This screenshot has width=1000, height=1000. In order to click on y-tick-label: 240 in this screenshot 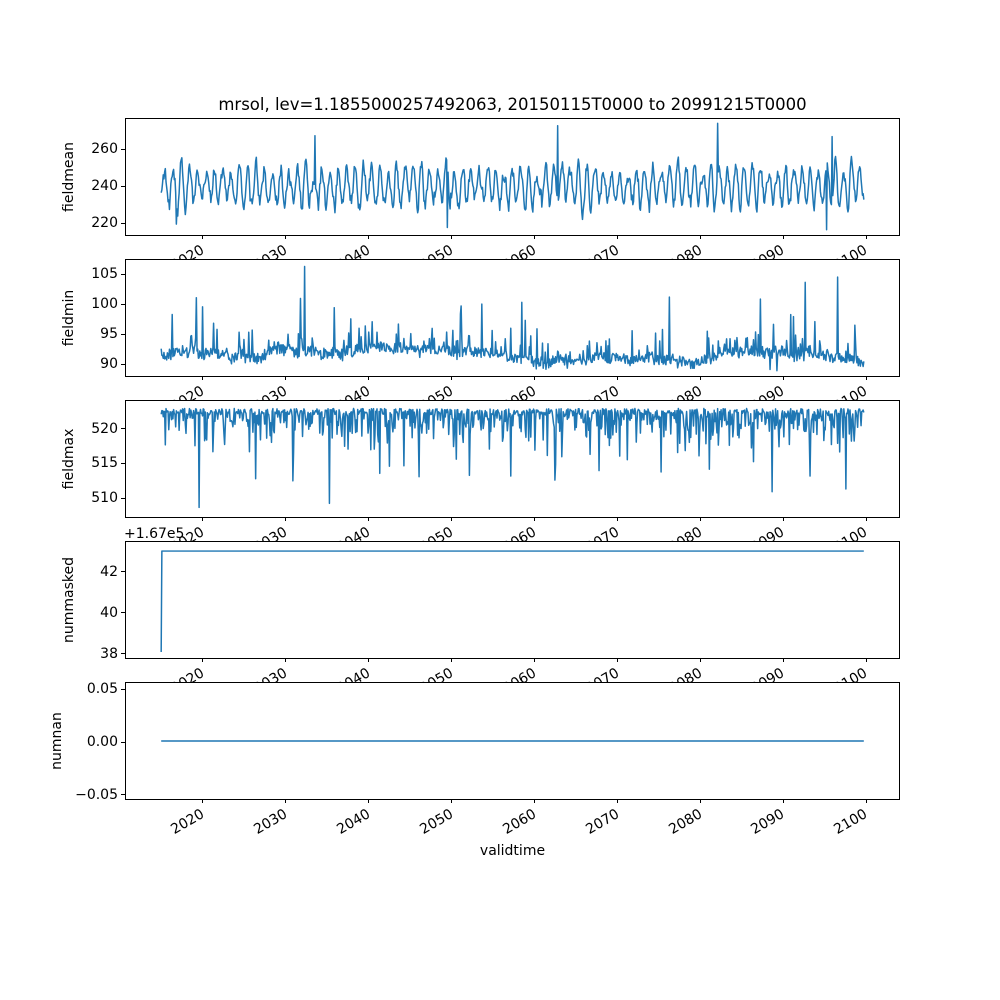, I will do `click(104, 186)`.